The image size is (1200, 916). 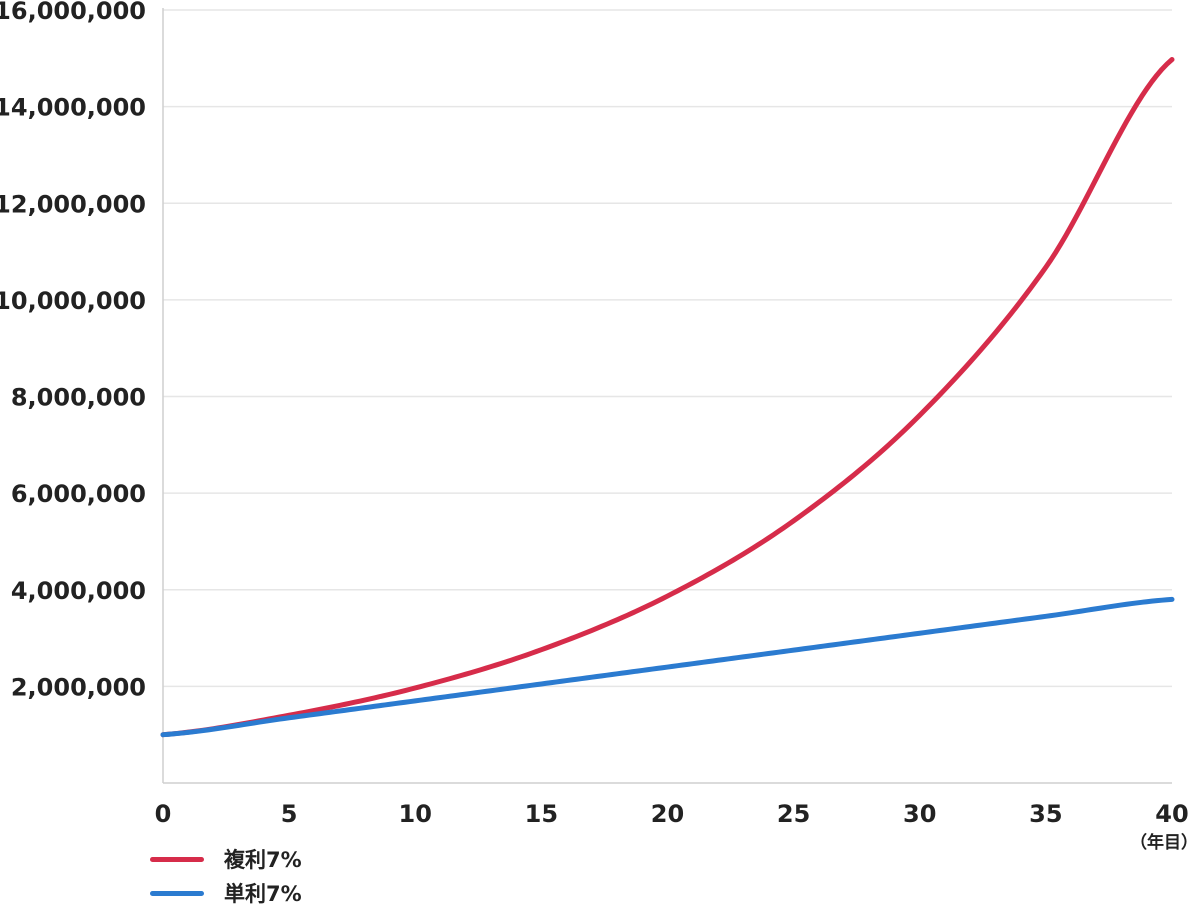 What do you see at coordinates (78, 398) in the screenshot?
I see `y-tick-label: 8,000,000` at bounding box center [78, 398].